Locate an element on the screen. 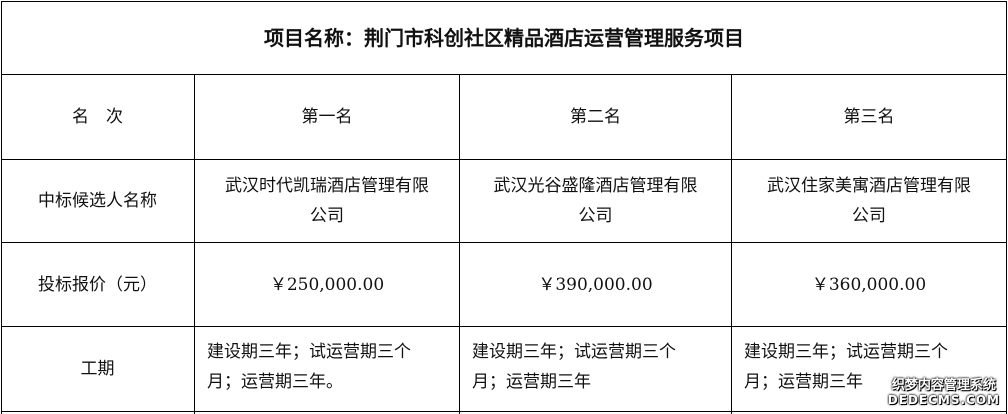  border-left is located at coordinates (1, 207).